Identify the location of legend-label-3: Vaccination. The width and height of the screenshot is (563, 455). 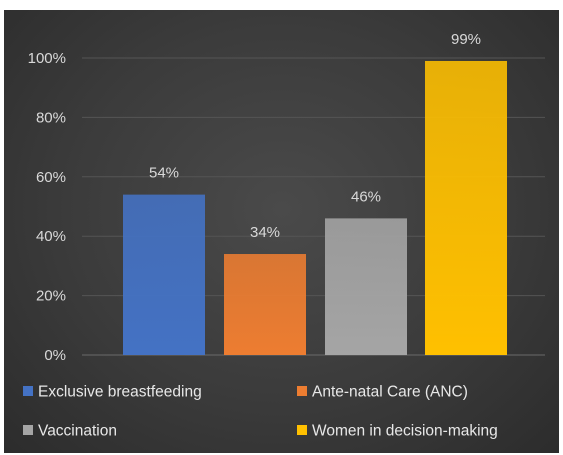
(77, 431).